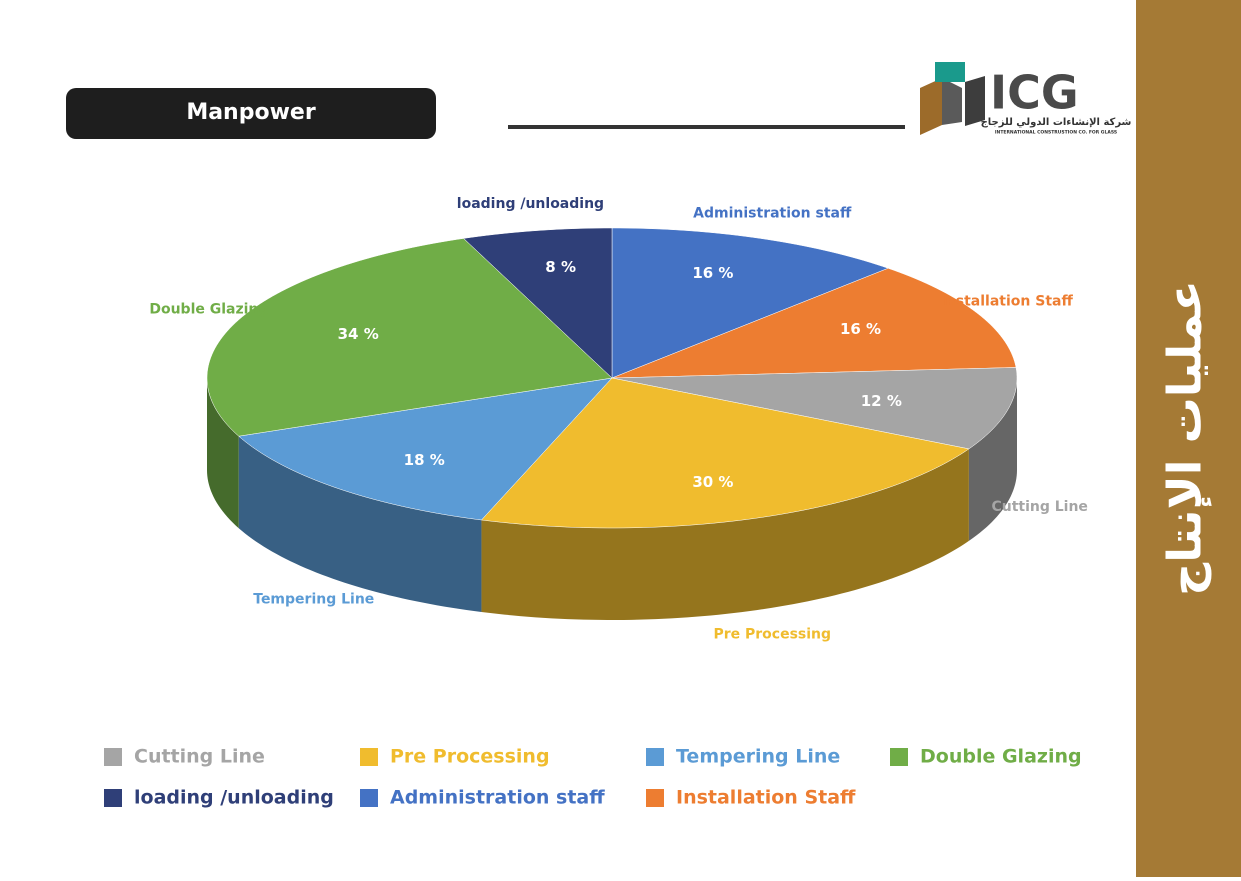 Image resolution: width=1241 pixels, height=881 pixels. What do you see at coordinates (1001, 757) in the screenshot?
I see `legend-label: Double Glazing` at bounding box center [1001, 757].